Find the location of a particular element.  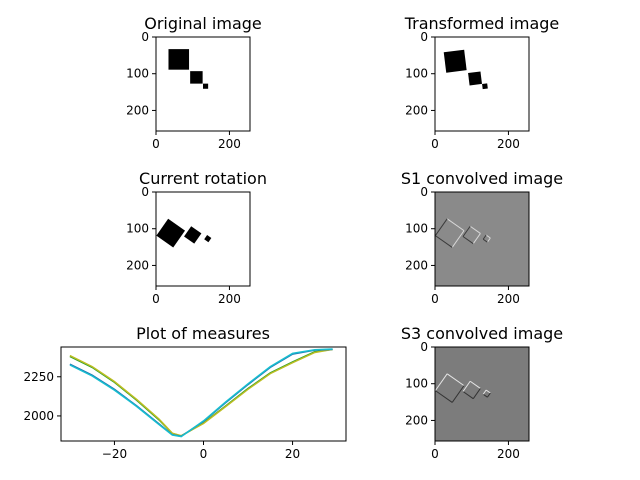

plot-of-measures: Plot of measures −20 0 20 2000 2250 is located at coordinates (185, 392).